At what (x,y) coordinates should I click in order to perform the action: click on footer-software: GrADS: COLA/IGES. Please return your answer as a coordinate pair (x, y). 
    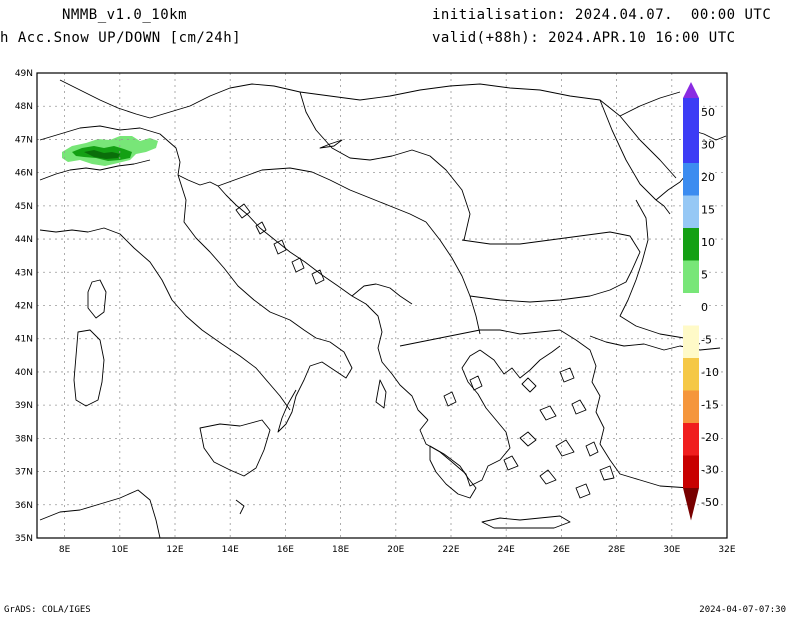
    Looking at the image, I should click on (47, 610).